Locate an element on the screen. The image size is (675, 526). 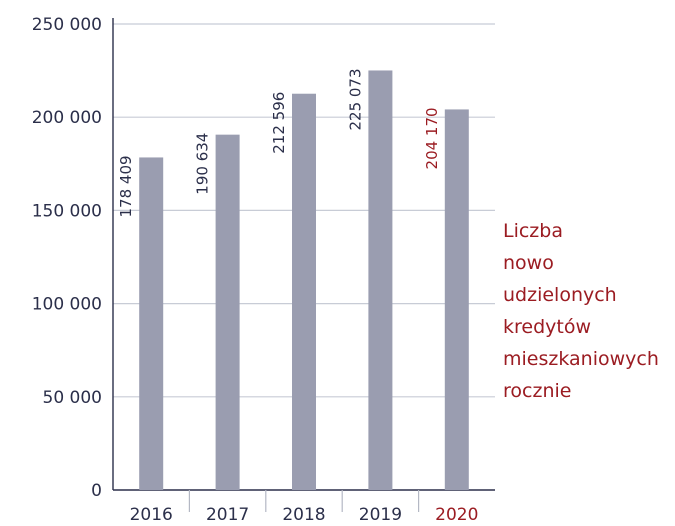
value-label-2016: 178 409 is located at coordinates (126, 186).